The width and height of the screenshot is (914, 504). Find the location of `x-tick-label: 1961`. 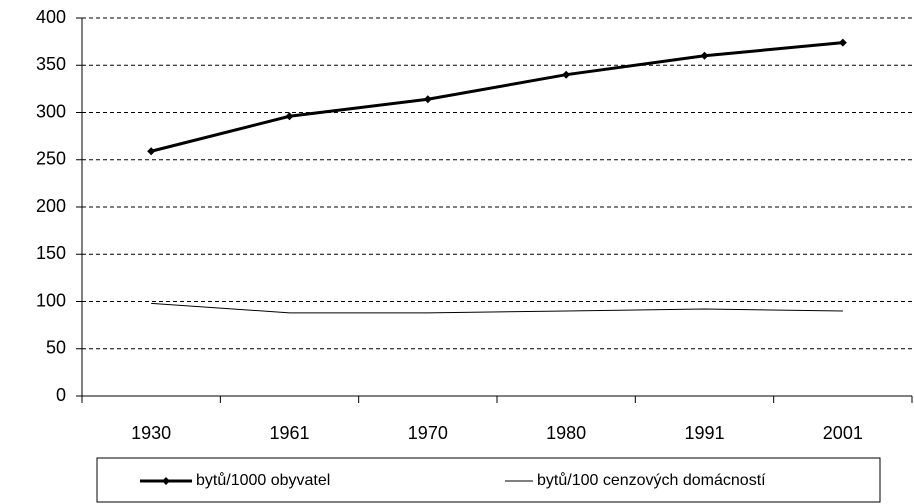

x-tick-label: 1961 is located at coordinates (289, 433).